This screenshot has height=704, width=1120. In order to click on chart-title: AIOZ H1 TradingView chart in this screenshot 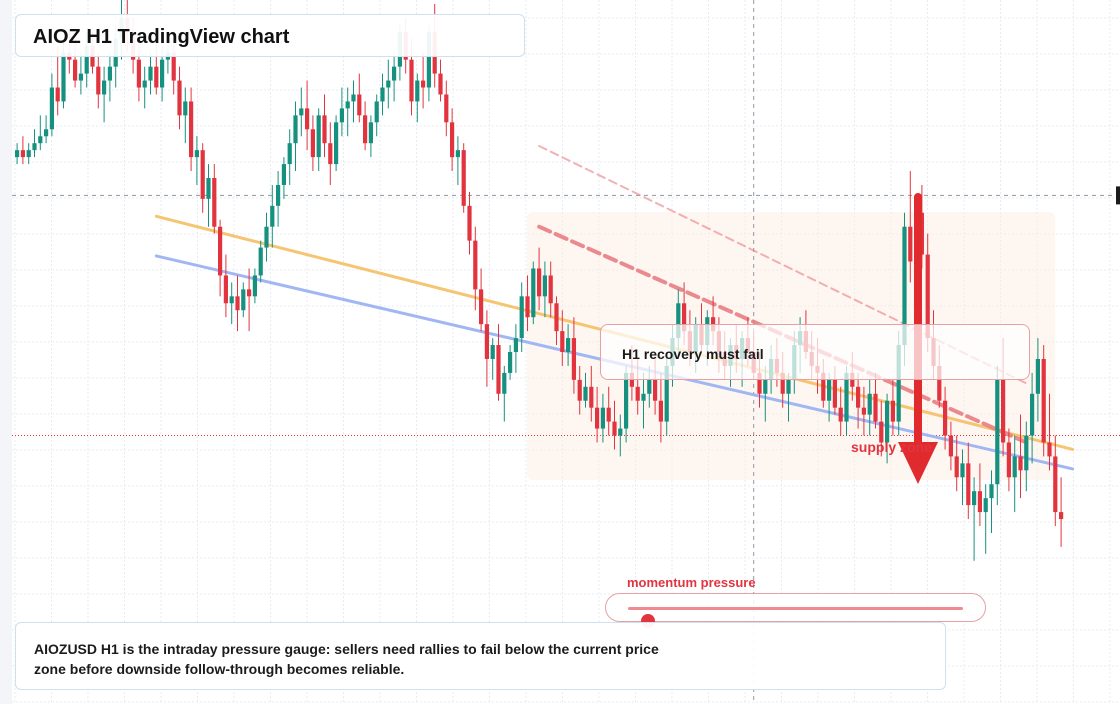, I will do `click(161, 37)`.